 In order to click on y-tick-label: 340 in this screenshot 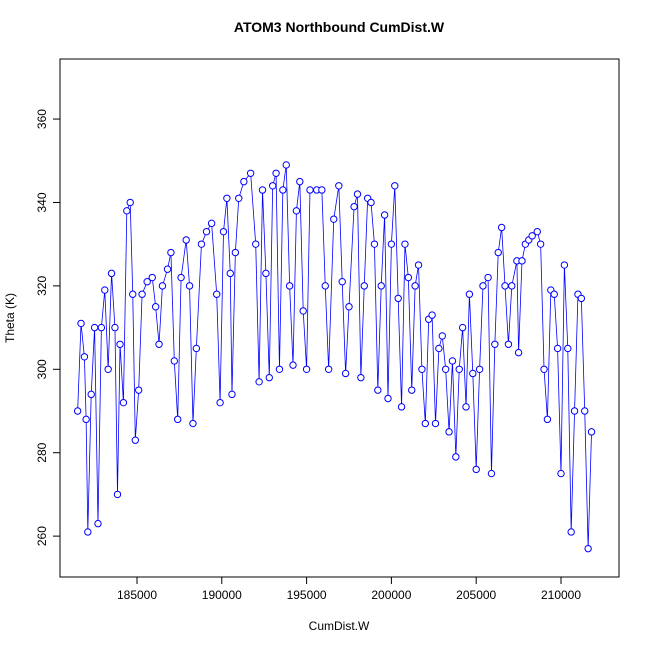, I will do `click(42, 202)`.